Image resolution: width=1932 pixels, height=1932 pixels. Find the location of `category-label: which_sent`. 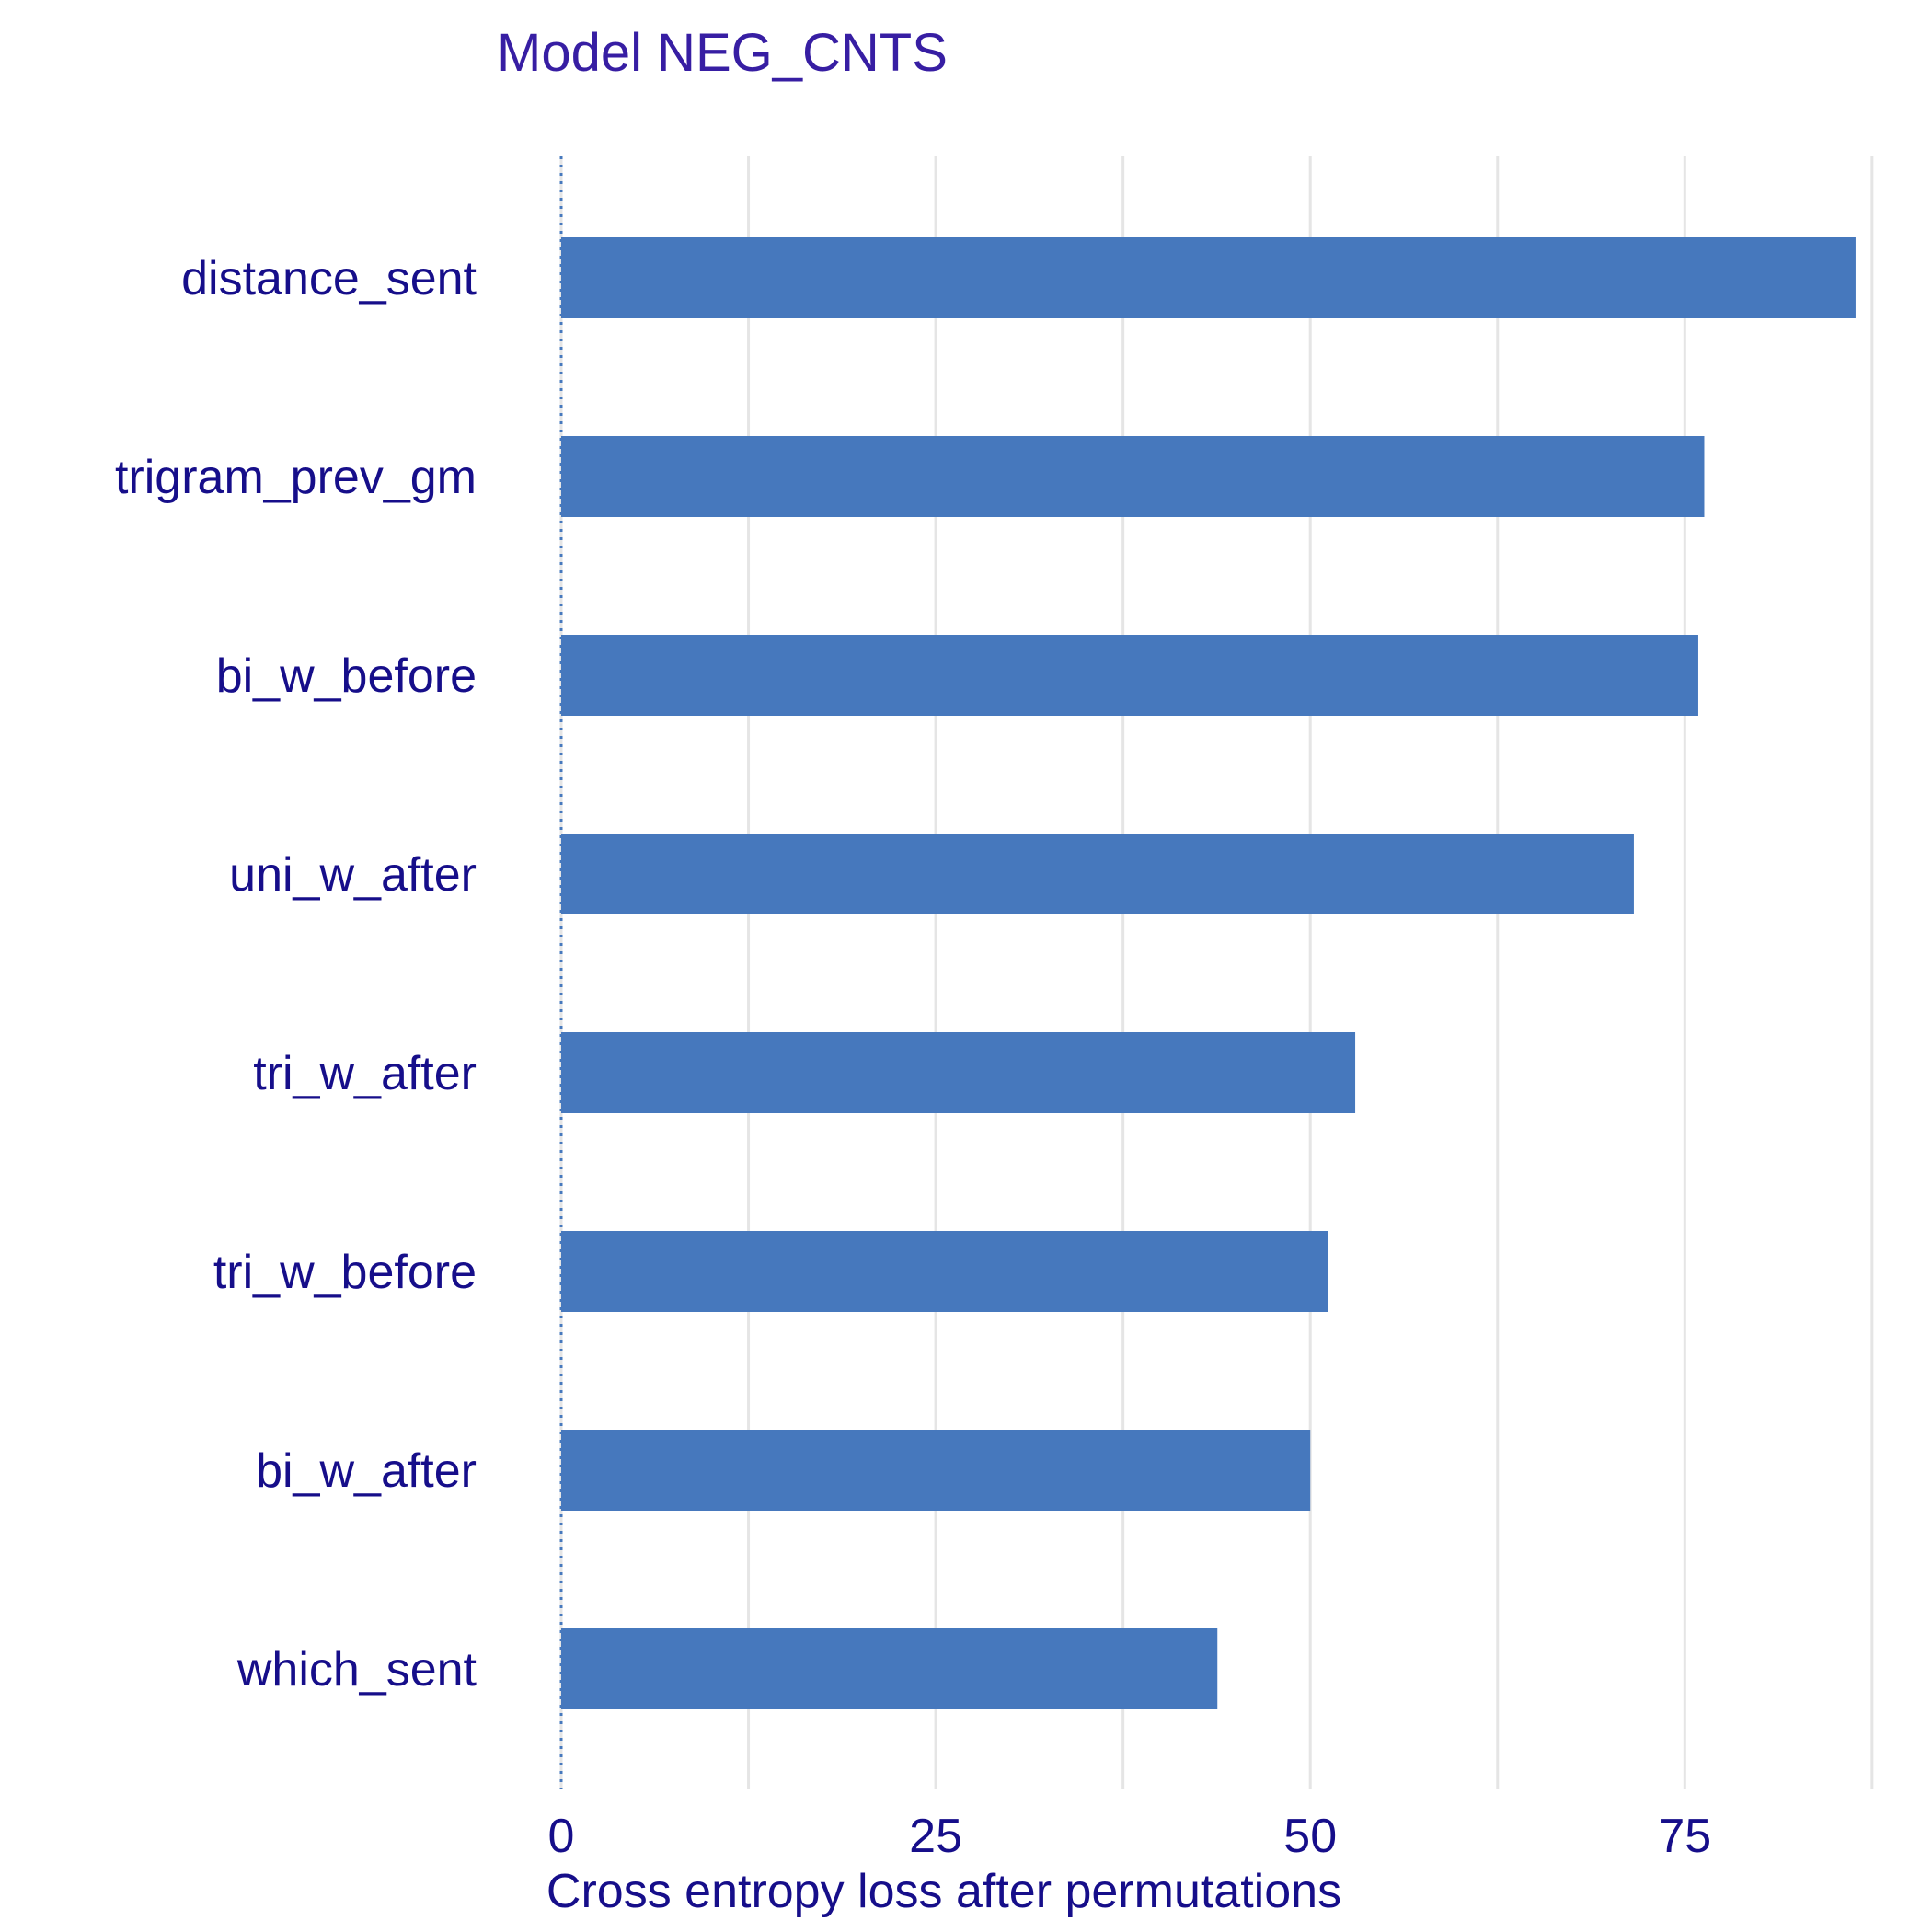

category-label: which_sent is located at coordinates (356, 1669).